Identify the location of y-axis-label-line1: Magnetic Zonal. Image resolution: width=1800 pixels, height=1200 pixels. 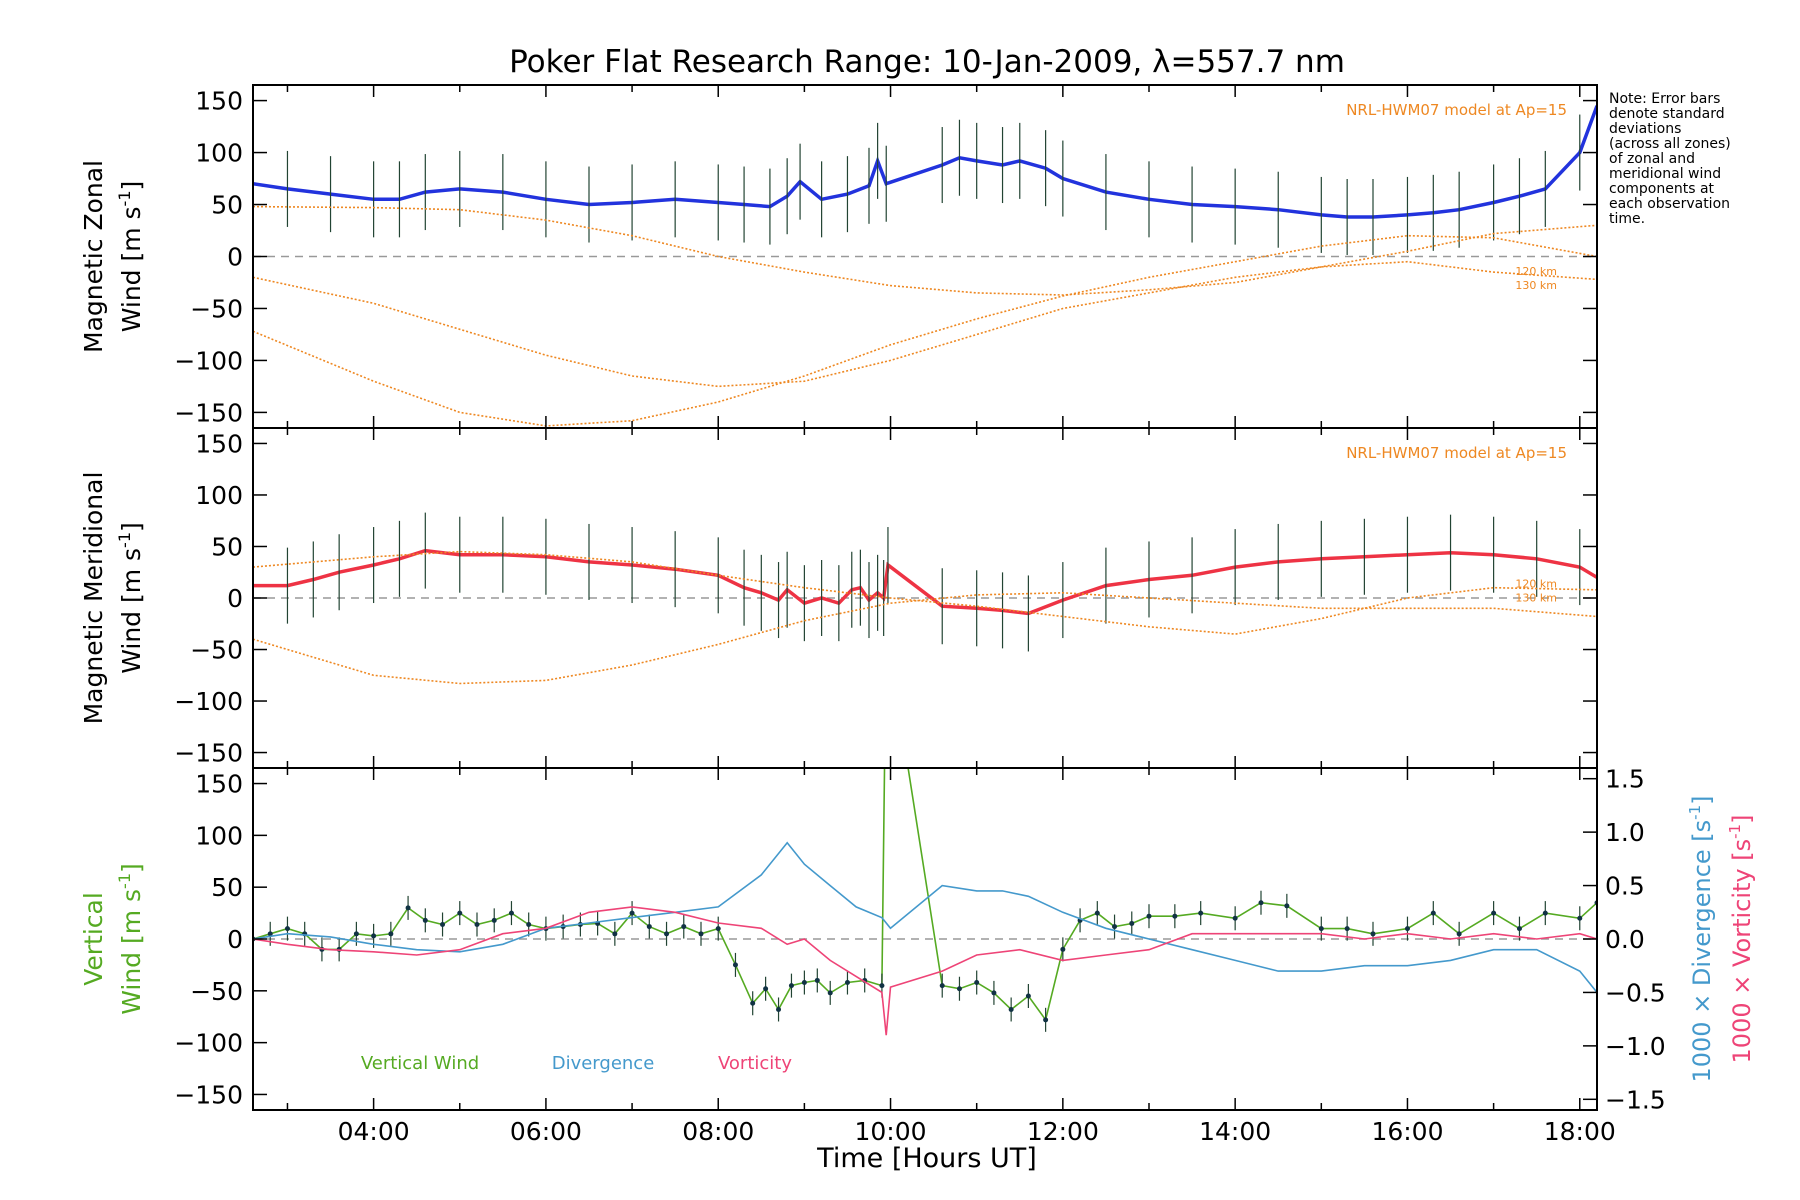
(93, 256).